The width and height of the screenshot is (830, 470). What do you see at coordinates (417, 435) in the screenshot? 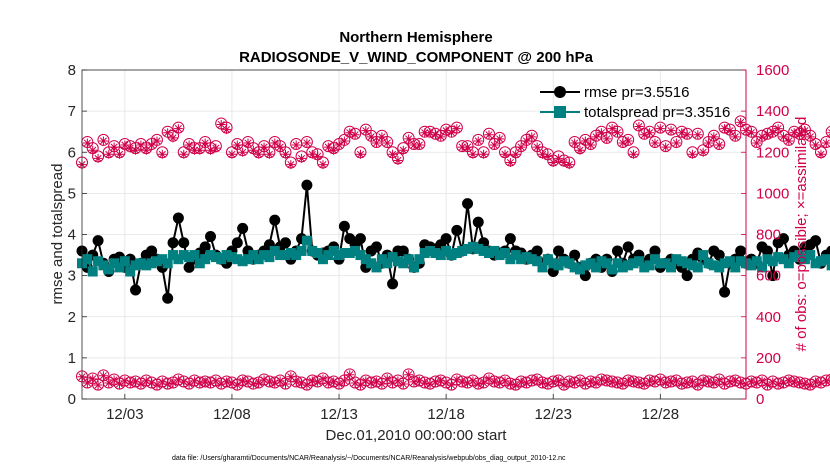
I see `x-axis-label: Dec.01,2010 00:00:00 start` at bounding box center [417, 435].